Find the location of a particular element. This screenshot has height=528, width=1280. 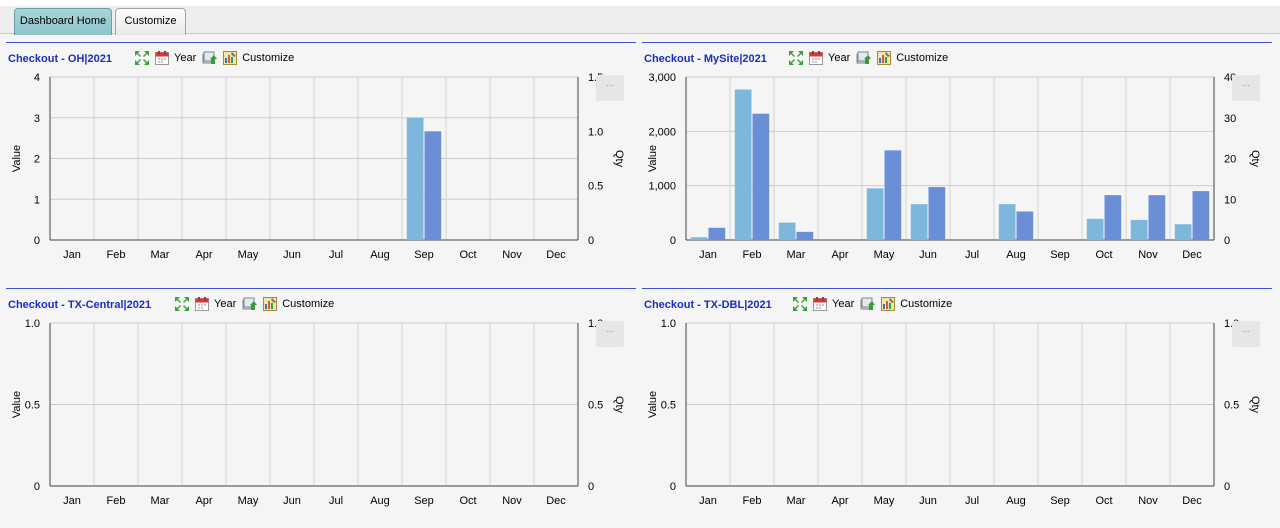

y2-tick-label: 1.0 is located at coordinates (595, 132).